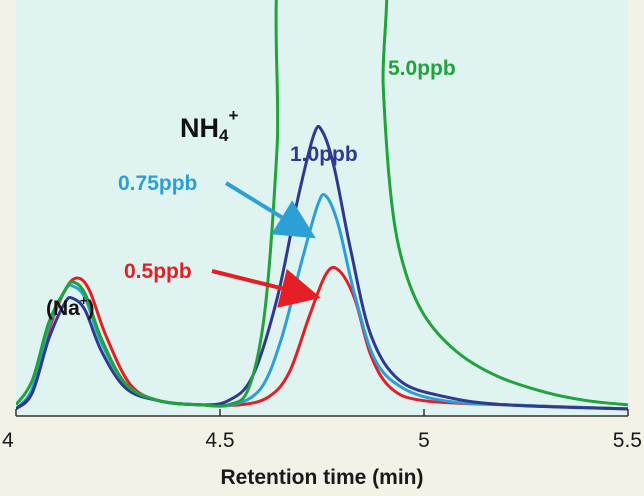  I want to click on arrow-0-75ppb, so click(270, 210).